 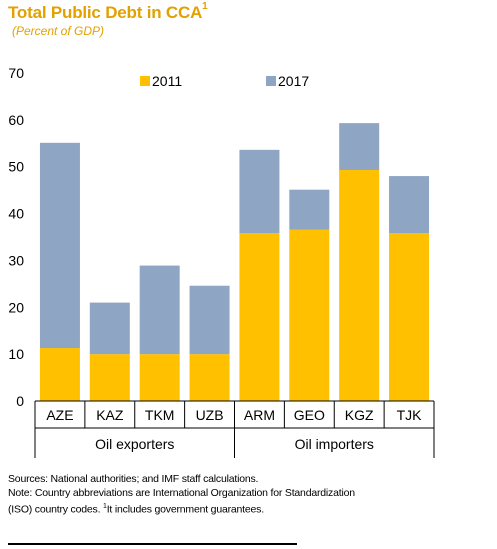 I want to click on footer-rule, so click(x=152, y=544).